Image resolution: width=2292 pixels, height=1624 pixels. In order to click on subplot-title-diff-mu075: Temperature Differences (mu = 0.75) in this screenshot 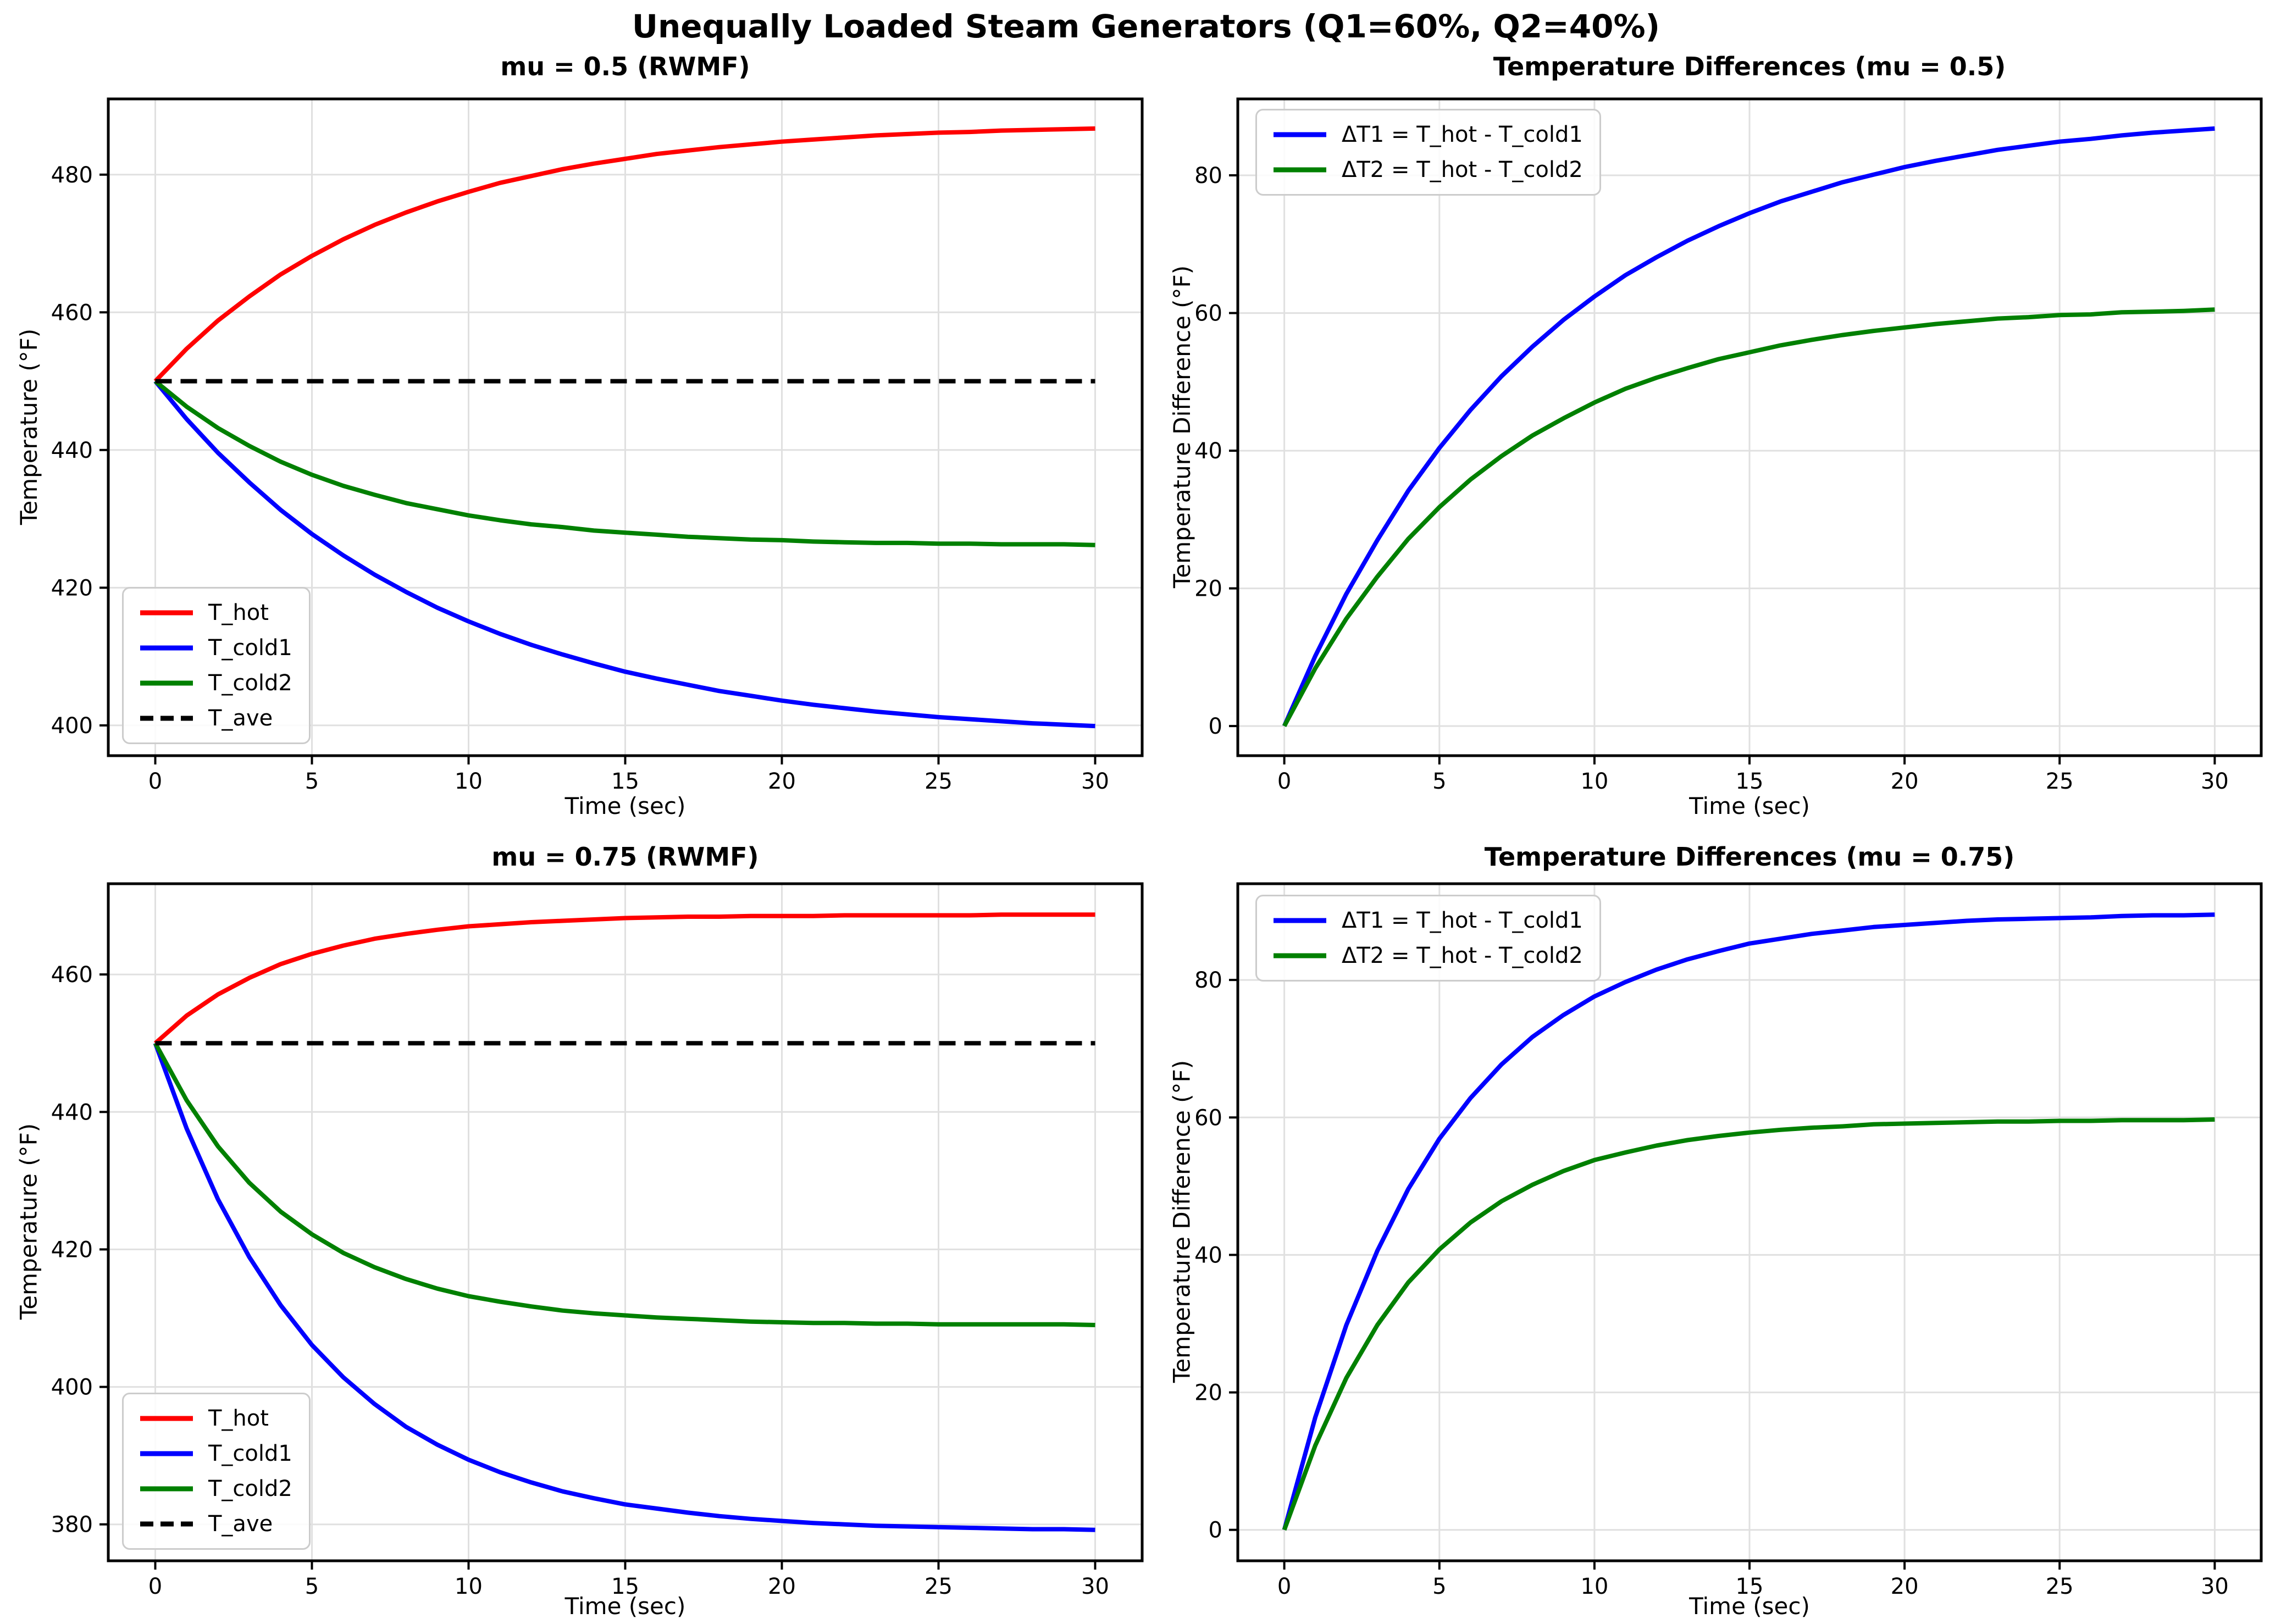, I will do `click(1749, 857)`.